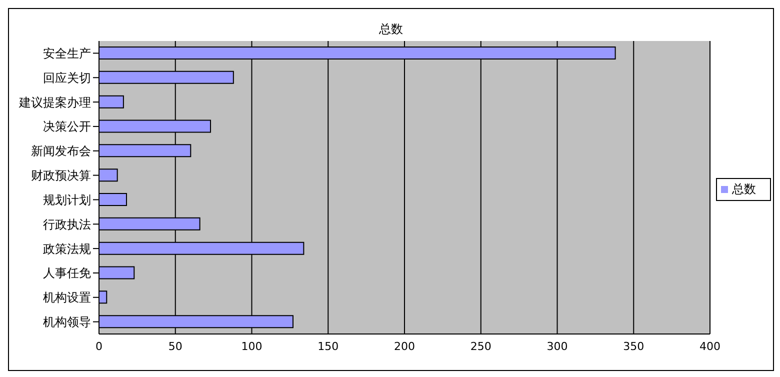 Image resolution: width=780 pixels, height=377 pixels. Describe the element at coordinates (251, 346) in the screenshot. I see `x-tick-label: 100` at that location.